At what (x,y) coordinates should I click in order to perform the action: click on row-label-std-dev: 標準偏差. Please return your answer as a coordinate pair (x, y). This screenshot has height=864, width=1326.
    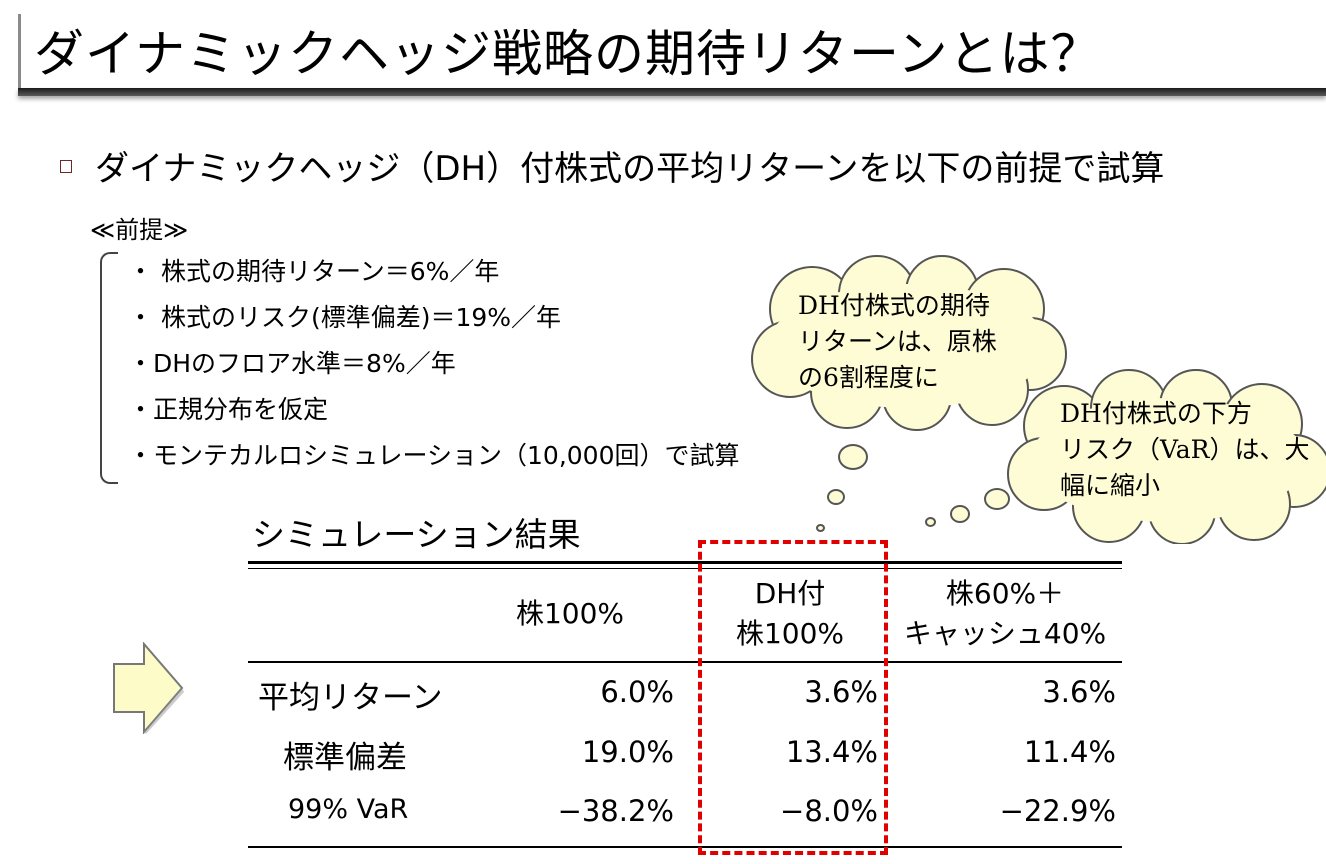
    Looking at the image, I should click on (345, 758).